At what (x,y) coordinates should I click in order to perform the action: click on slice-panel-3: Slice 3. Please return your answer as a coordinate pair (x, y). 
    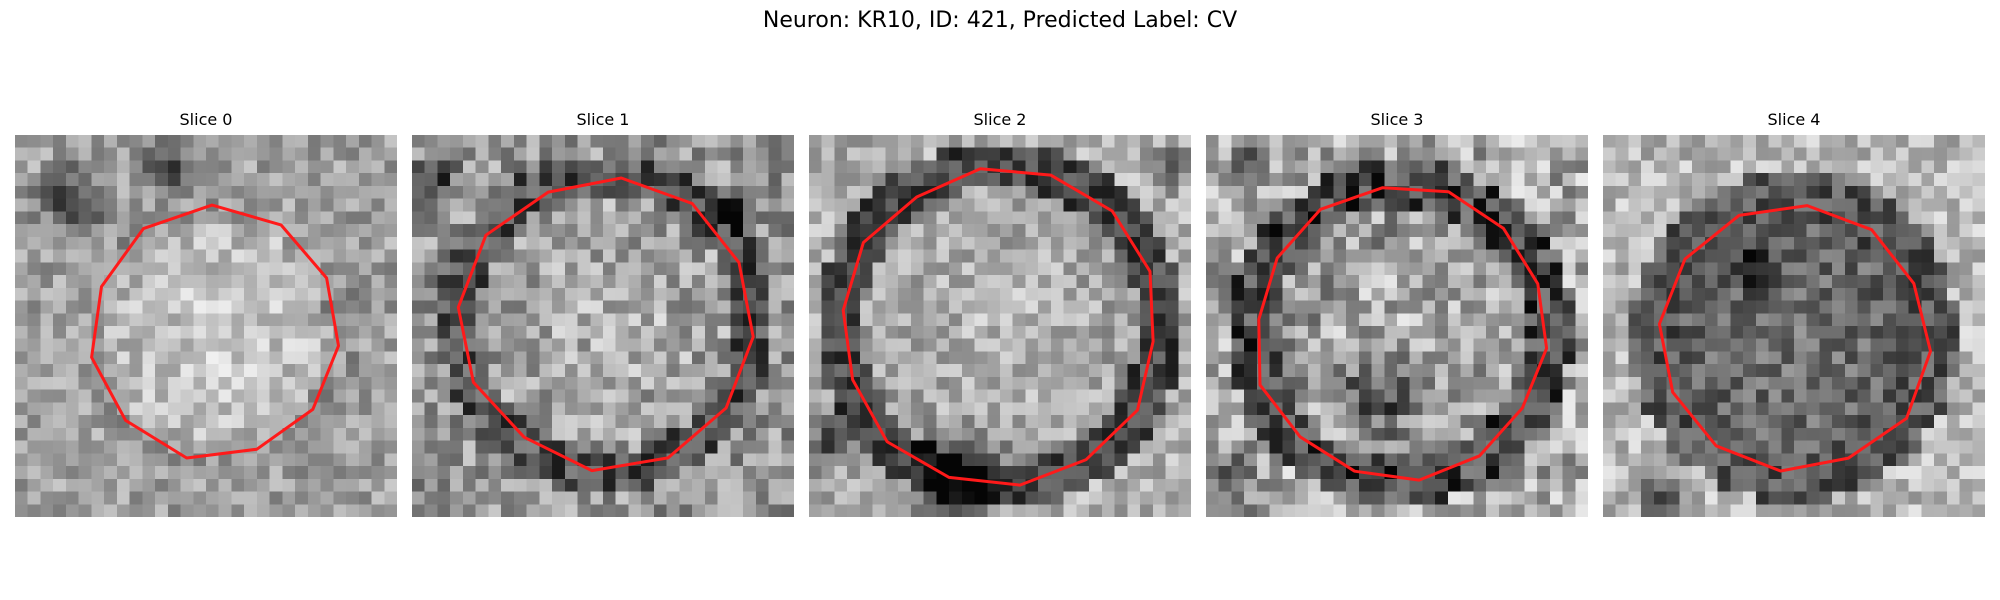
    Looking at the image, I should click on (1397, 312).